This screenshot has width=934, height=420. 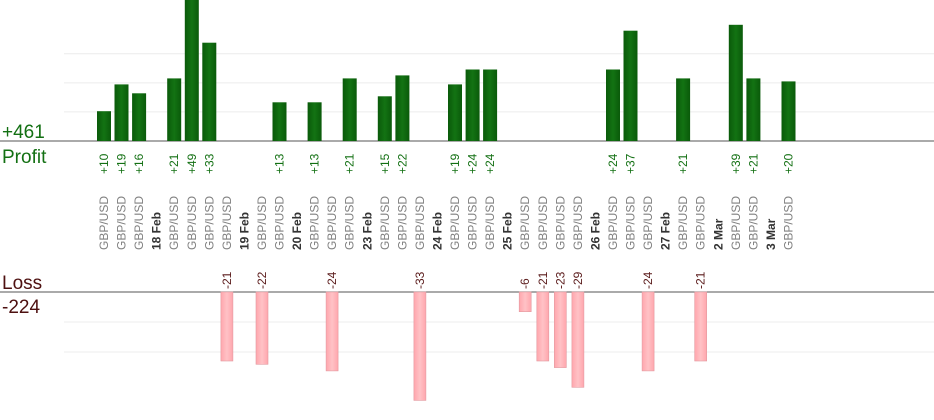 I want to click on loss-total: -224, so click(x=21, y=307).